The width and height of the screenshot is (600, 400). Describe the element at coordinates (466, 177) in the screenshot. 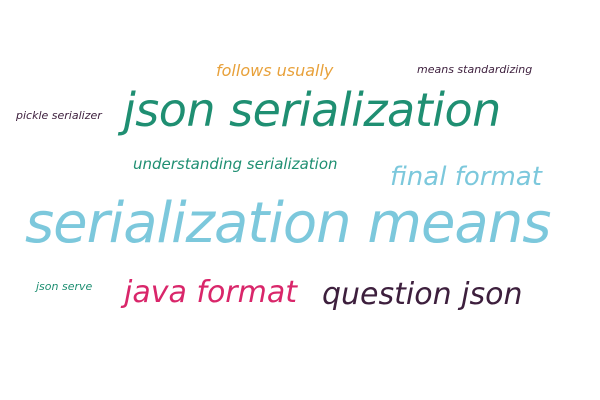

I see `word-final-format: final format` at that location.